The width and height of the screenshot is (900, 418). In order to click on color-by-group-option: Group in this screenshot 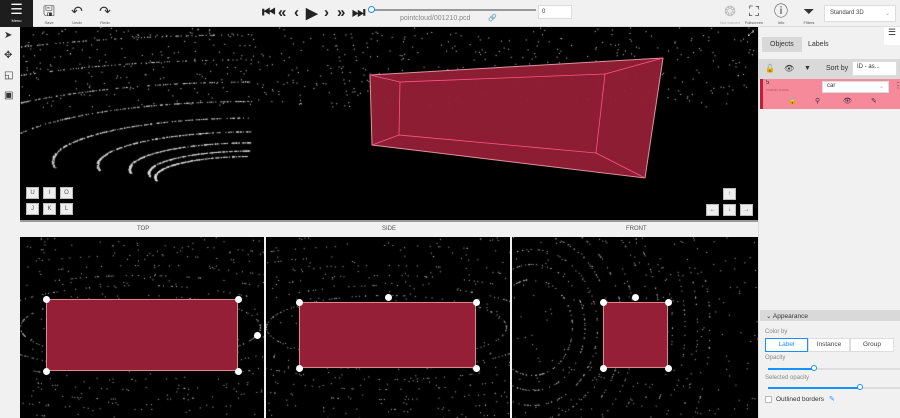, I will do `click(872, 345)`.